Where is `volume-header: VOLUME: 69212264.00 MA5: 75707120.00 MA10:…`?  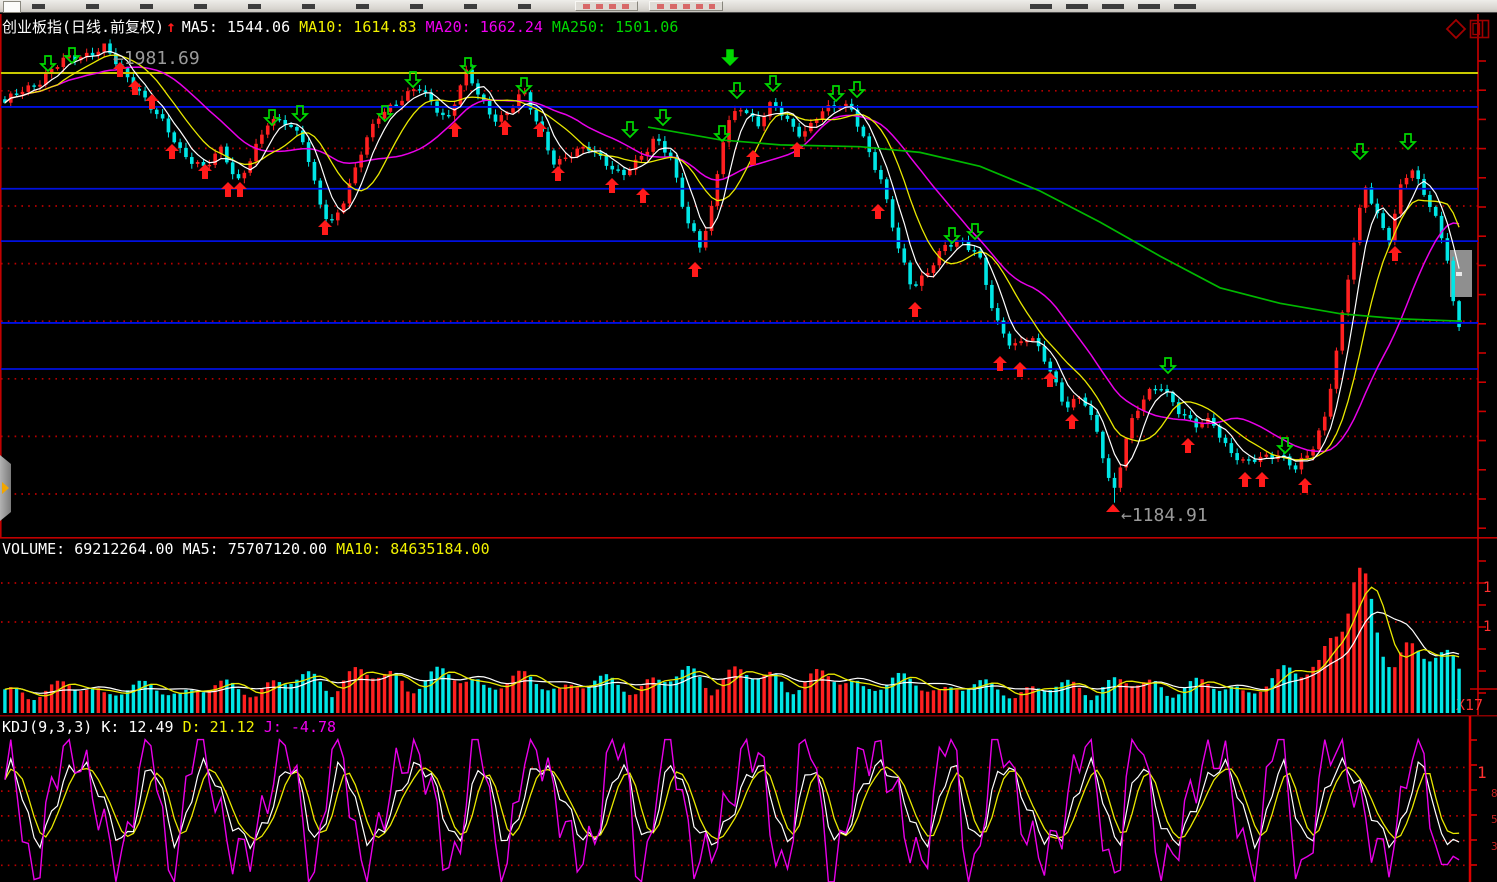 volume-header: VOLUME: 69212264.00 MA5: 75707120.00 MA10:… is located at coordinates (250, 549).